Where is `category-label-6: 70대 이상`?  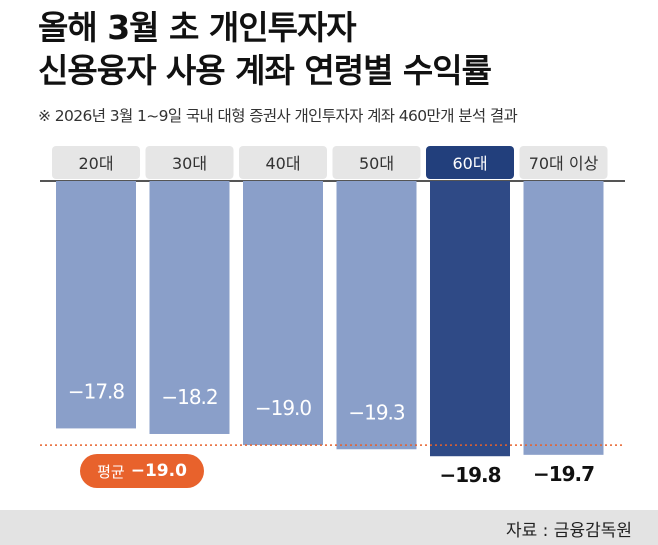
category-label-6: 70대 이상 is located at coordinates (564, 163).